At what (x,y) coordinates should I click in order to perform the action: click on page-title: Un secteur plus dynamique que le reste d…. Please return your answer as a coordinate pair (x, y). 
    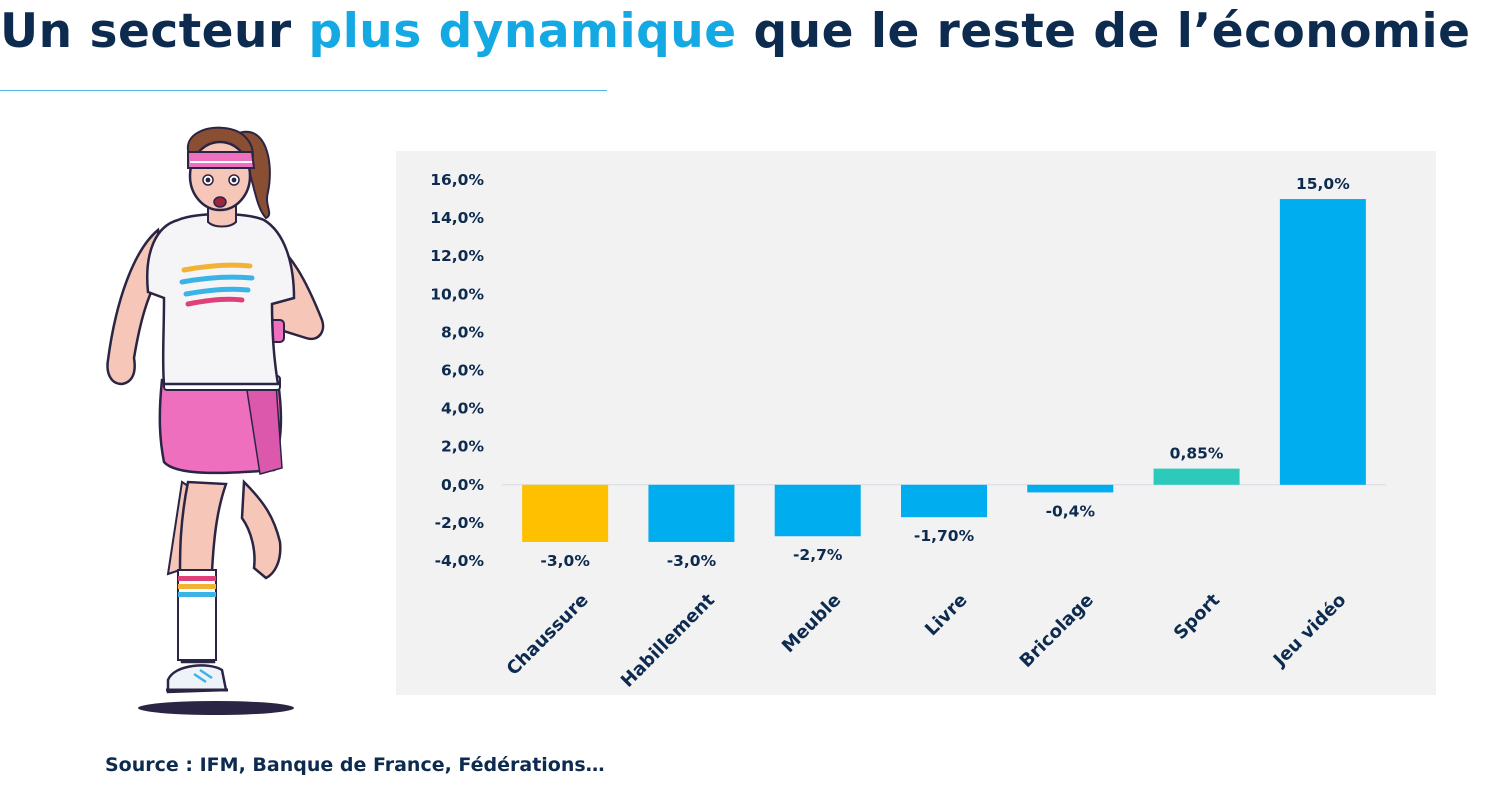
    Looking at the image, I should click on (735, 31).